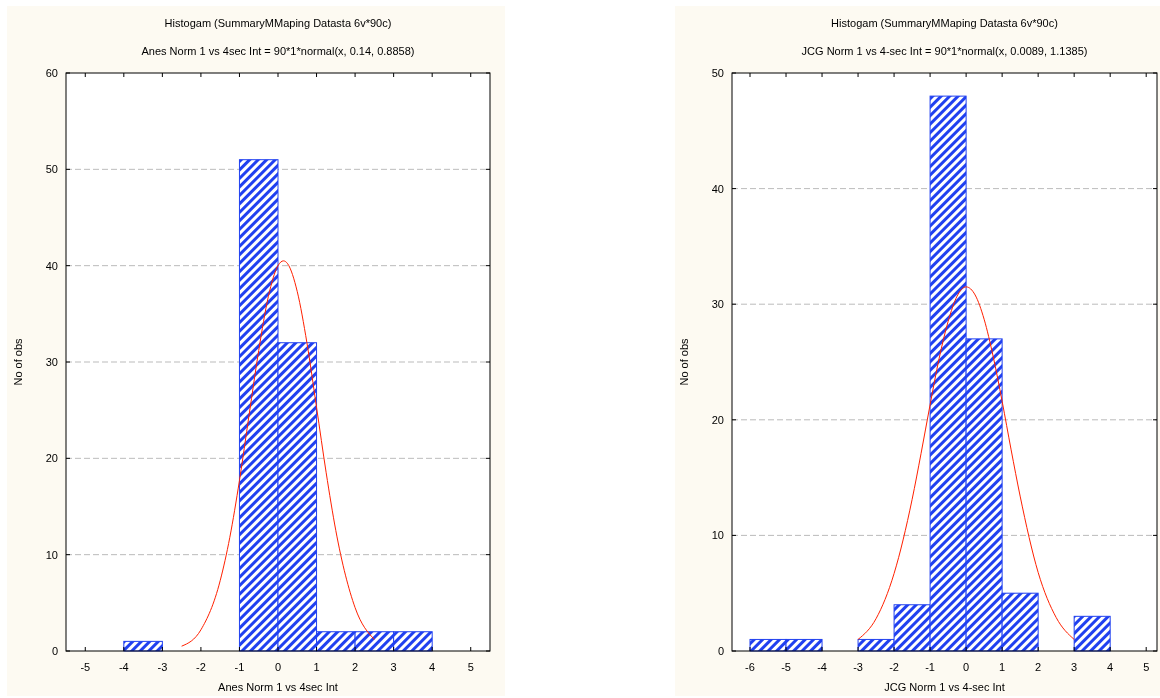  What do you see at coordinates (278, 687) in the screenshot?
I see `x-axis-title: Anes Norm 1 vs 4sec Int` at bounding box center [278, 687].